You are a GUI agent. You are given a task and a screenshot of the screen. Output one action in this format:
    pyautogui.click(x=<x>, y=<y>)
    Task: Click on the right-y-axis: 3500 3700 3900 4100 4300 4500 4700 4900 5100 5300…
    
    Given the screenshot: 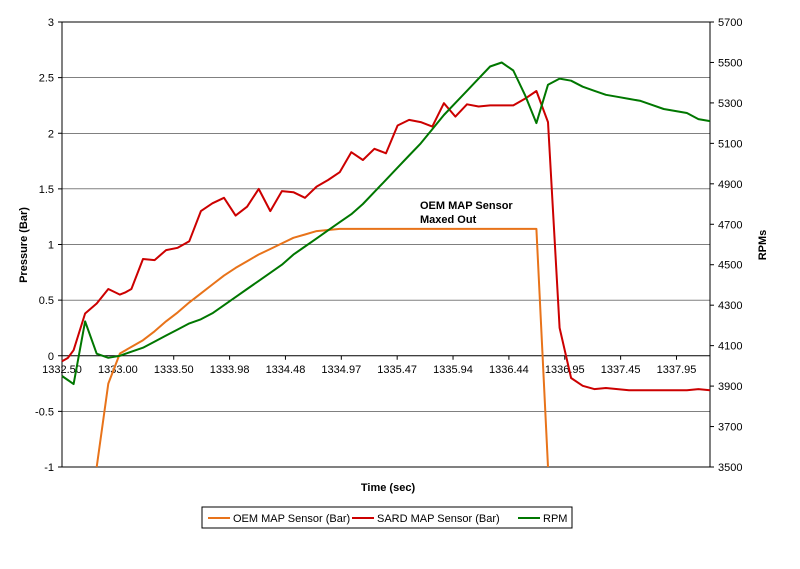 What is the action you would take?
    pyautogui.click(x=726, y=245)
    